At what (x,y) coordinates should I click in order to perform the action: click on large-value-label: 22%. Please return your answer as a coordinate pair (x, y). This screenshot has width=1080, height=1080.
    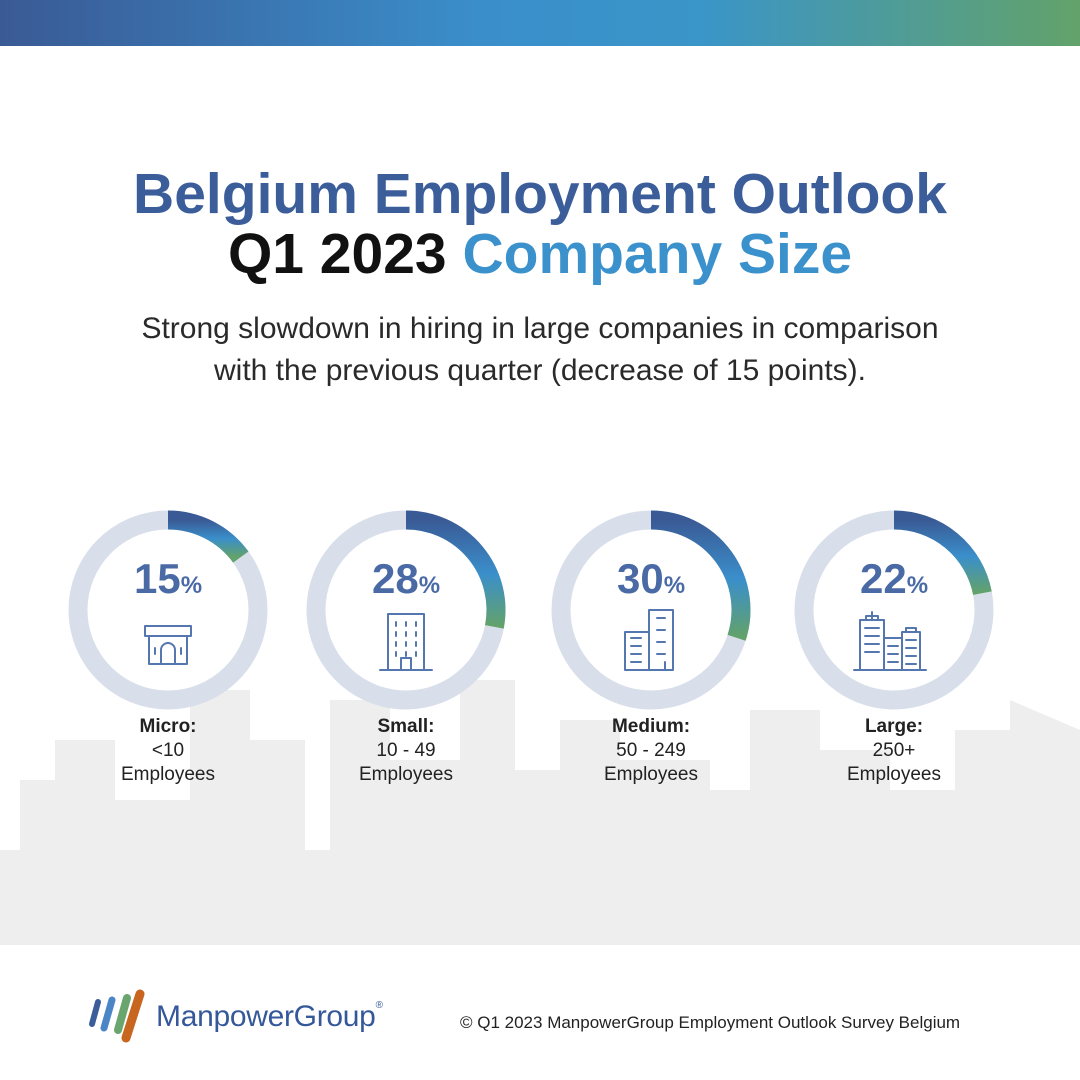
    Looking at the image, I should click on (894, 578).